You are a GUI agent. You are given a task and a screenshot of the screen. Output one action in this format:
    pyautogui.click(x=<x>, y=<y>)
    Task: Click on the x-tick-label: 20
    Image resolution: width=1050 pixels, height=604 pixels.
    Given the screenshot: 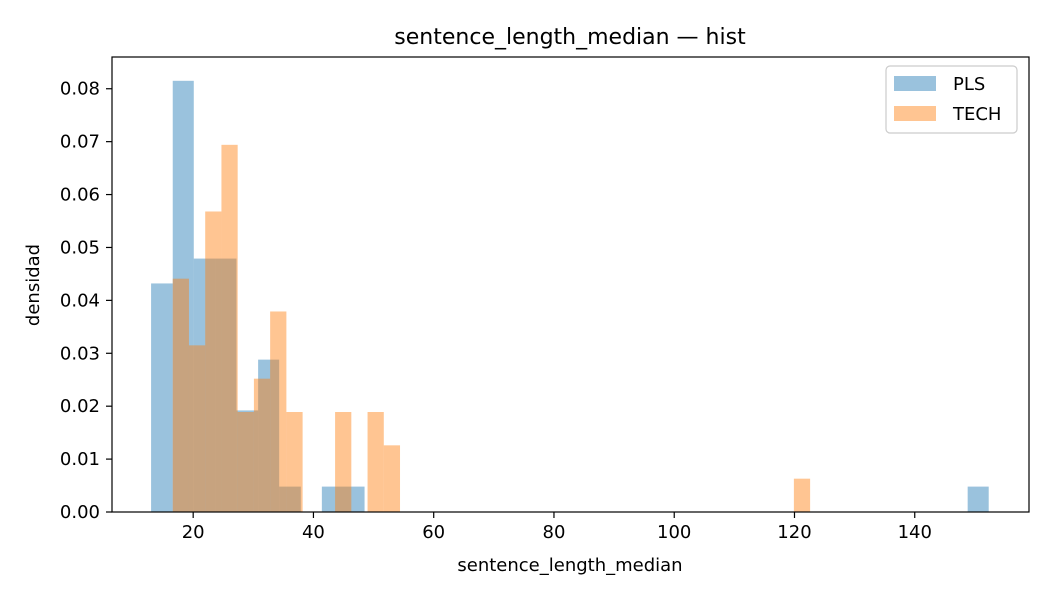 What is the action you would take?
    pyautogui.click(x=193, y=532)
    